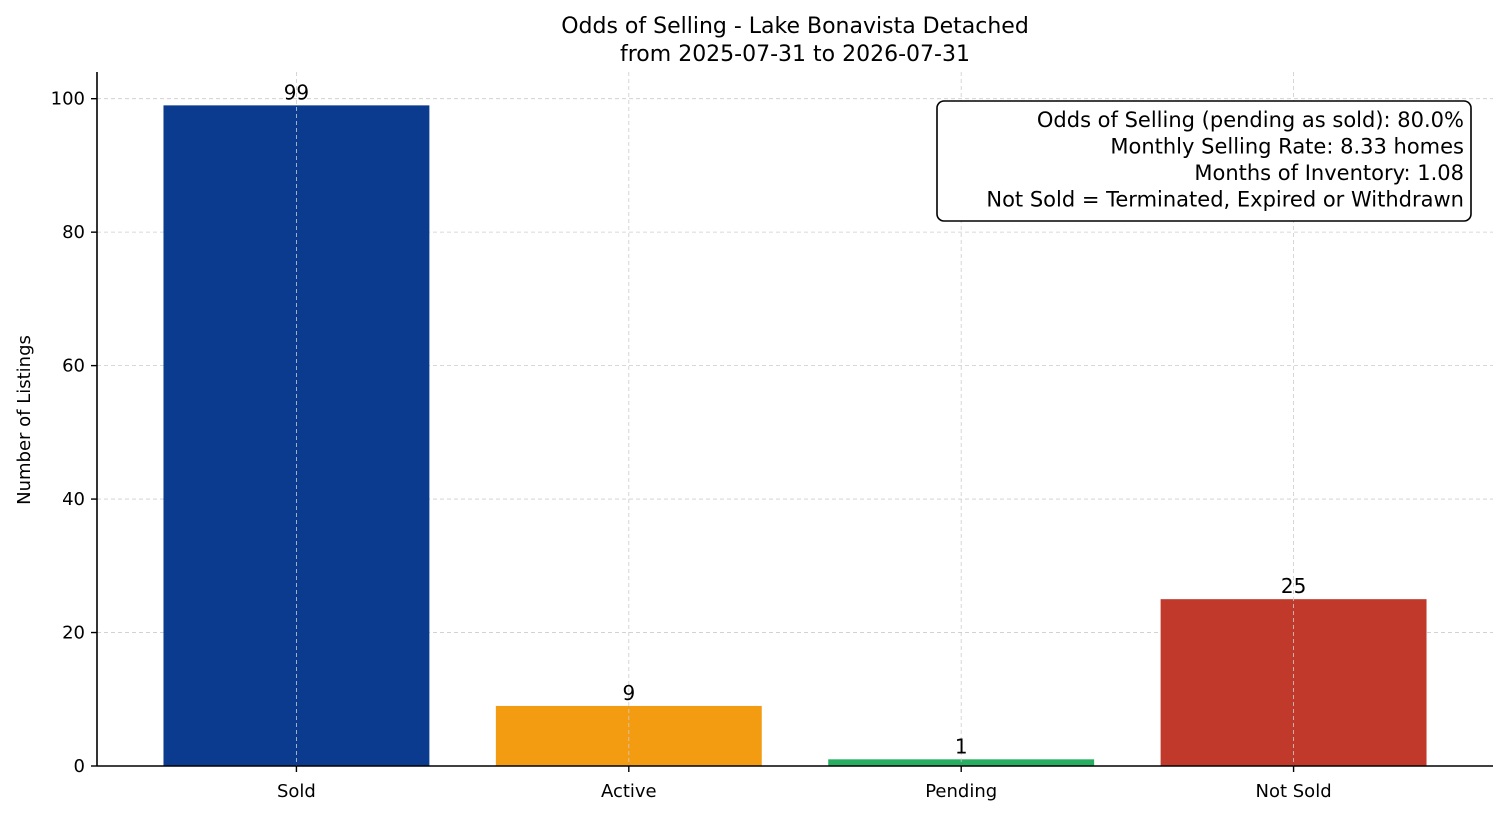 This screenshot has width=1507, height=820. I want to click on bar-value-label: 99, so click(296, 92).